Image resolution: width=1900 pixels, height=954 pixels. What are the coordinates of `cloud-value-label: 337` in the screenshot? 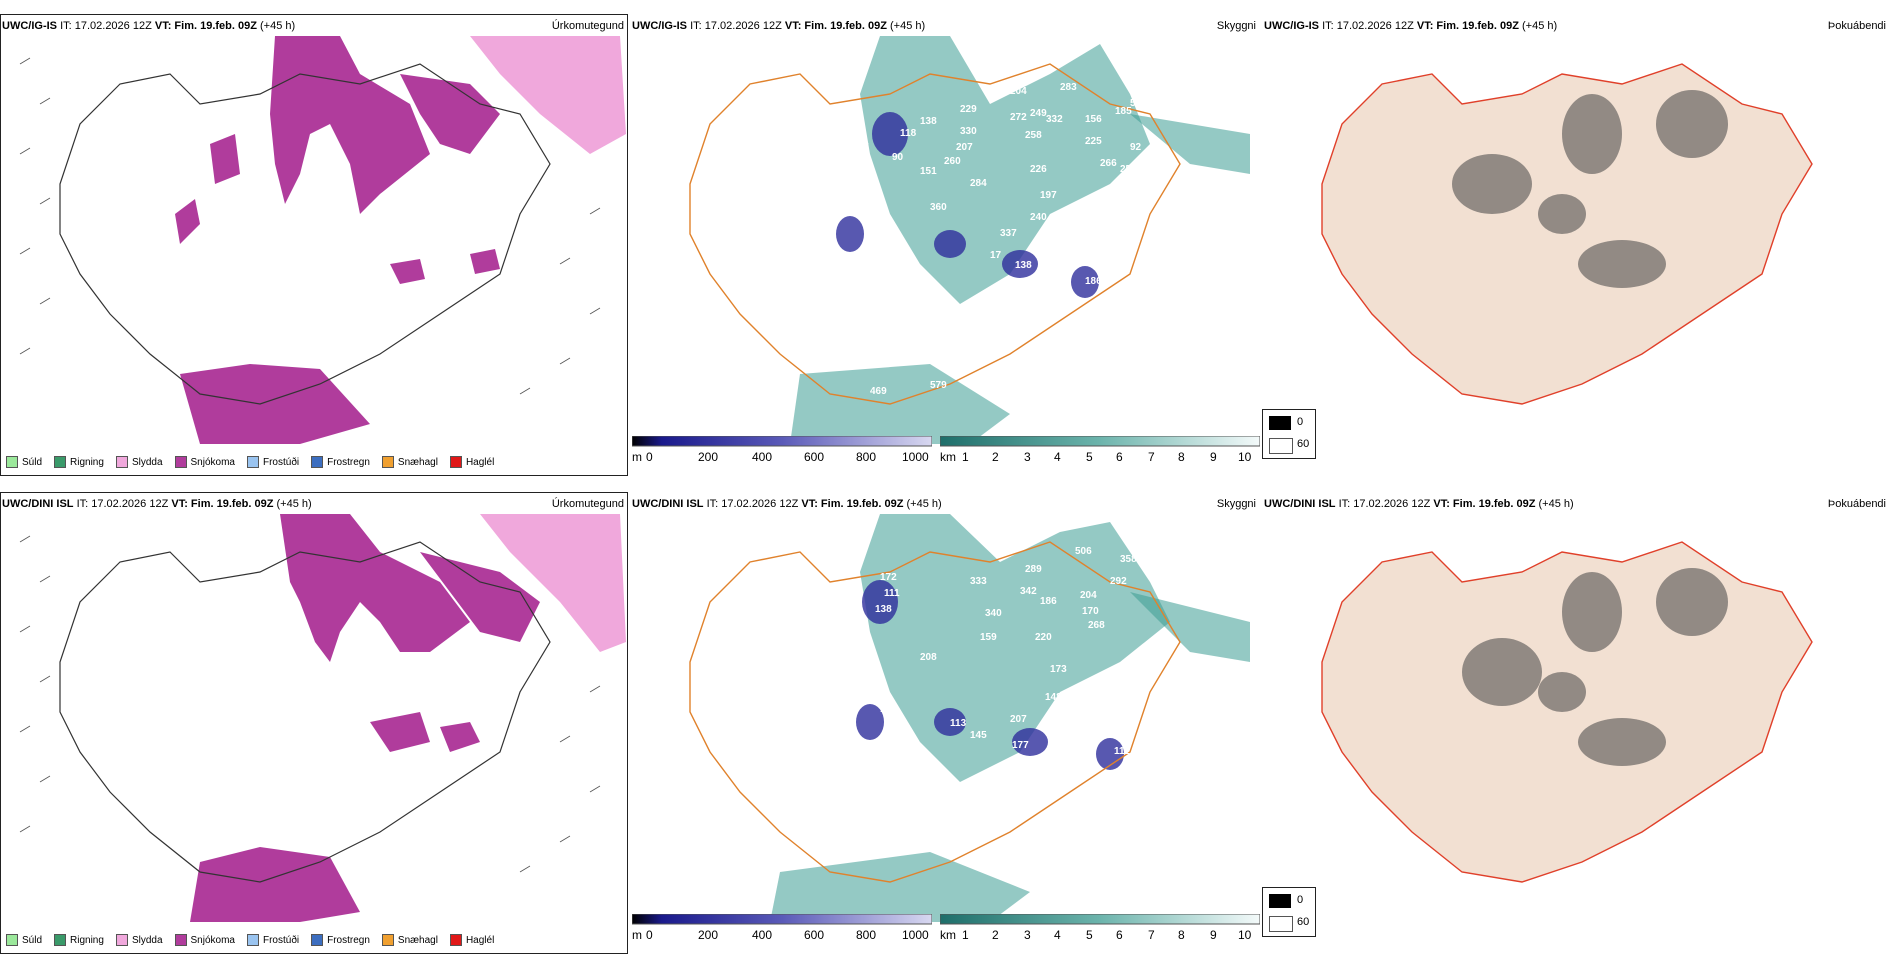 It's located at (1008, 233).